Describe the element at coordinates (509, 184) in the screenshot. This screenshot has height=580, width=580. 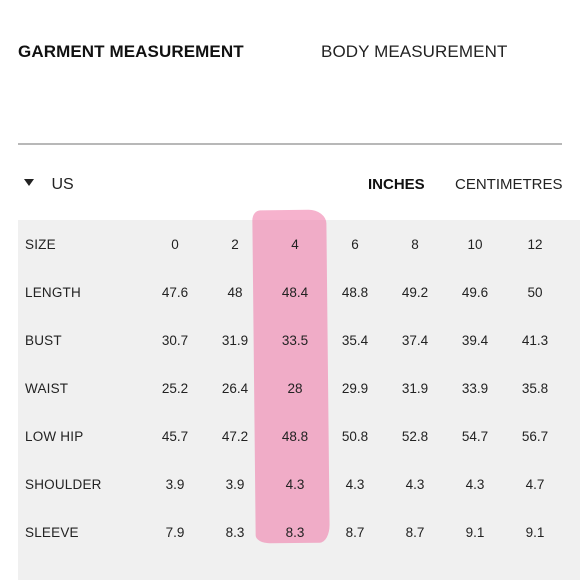
I see `unit-toggle-centimetres: CENTIMETRES` at that location.